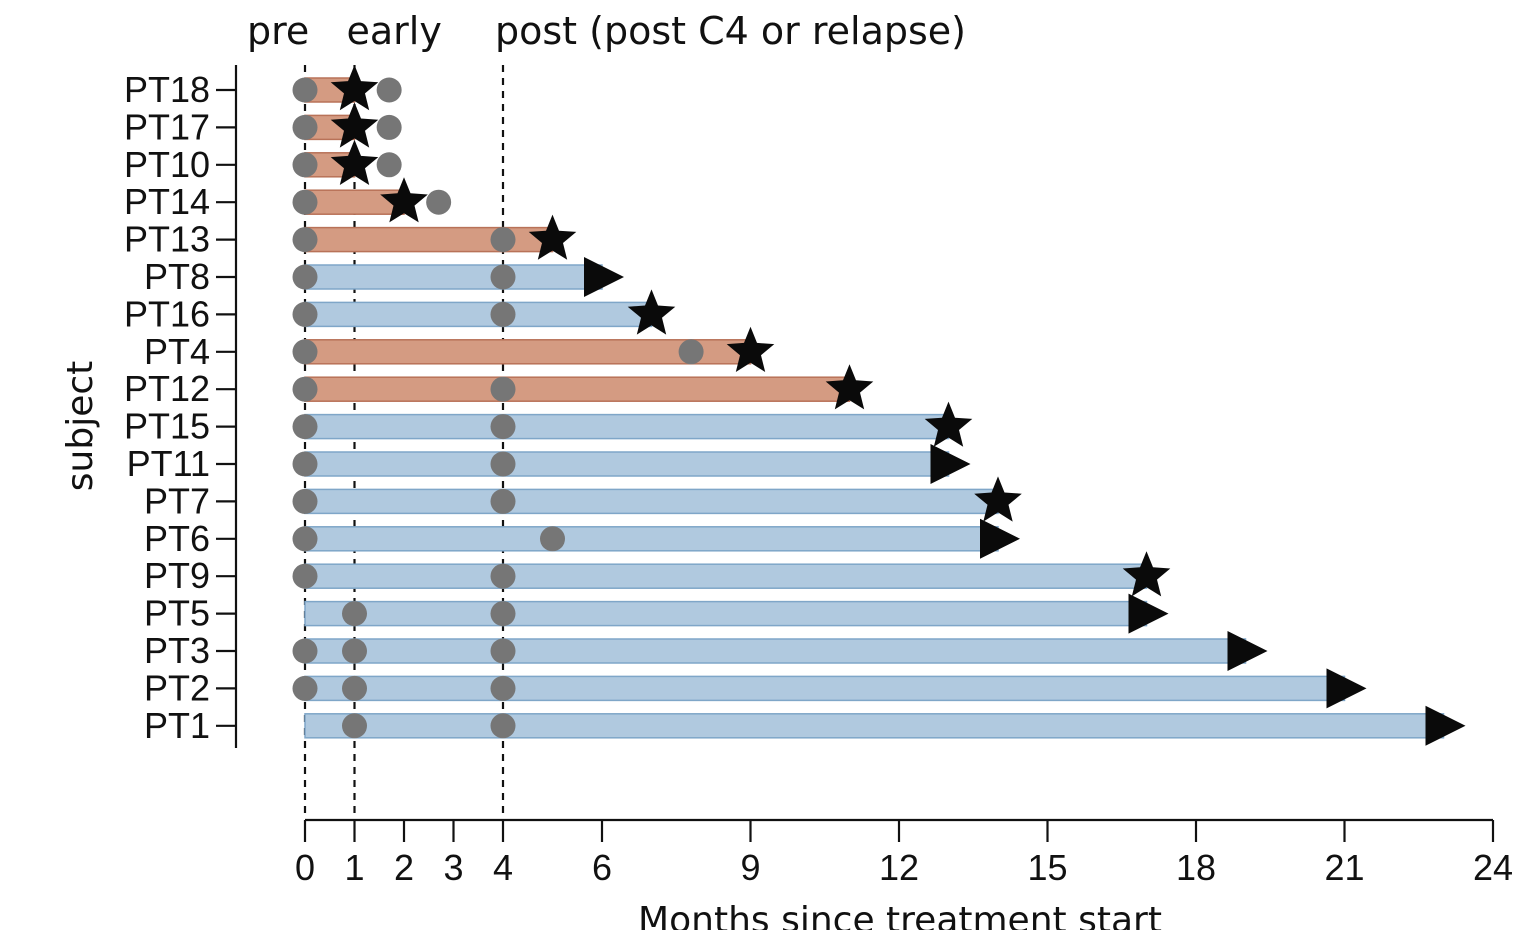  I want to click on y-tick-label: PT14, so click(167, 201).